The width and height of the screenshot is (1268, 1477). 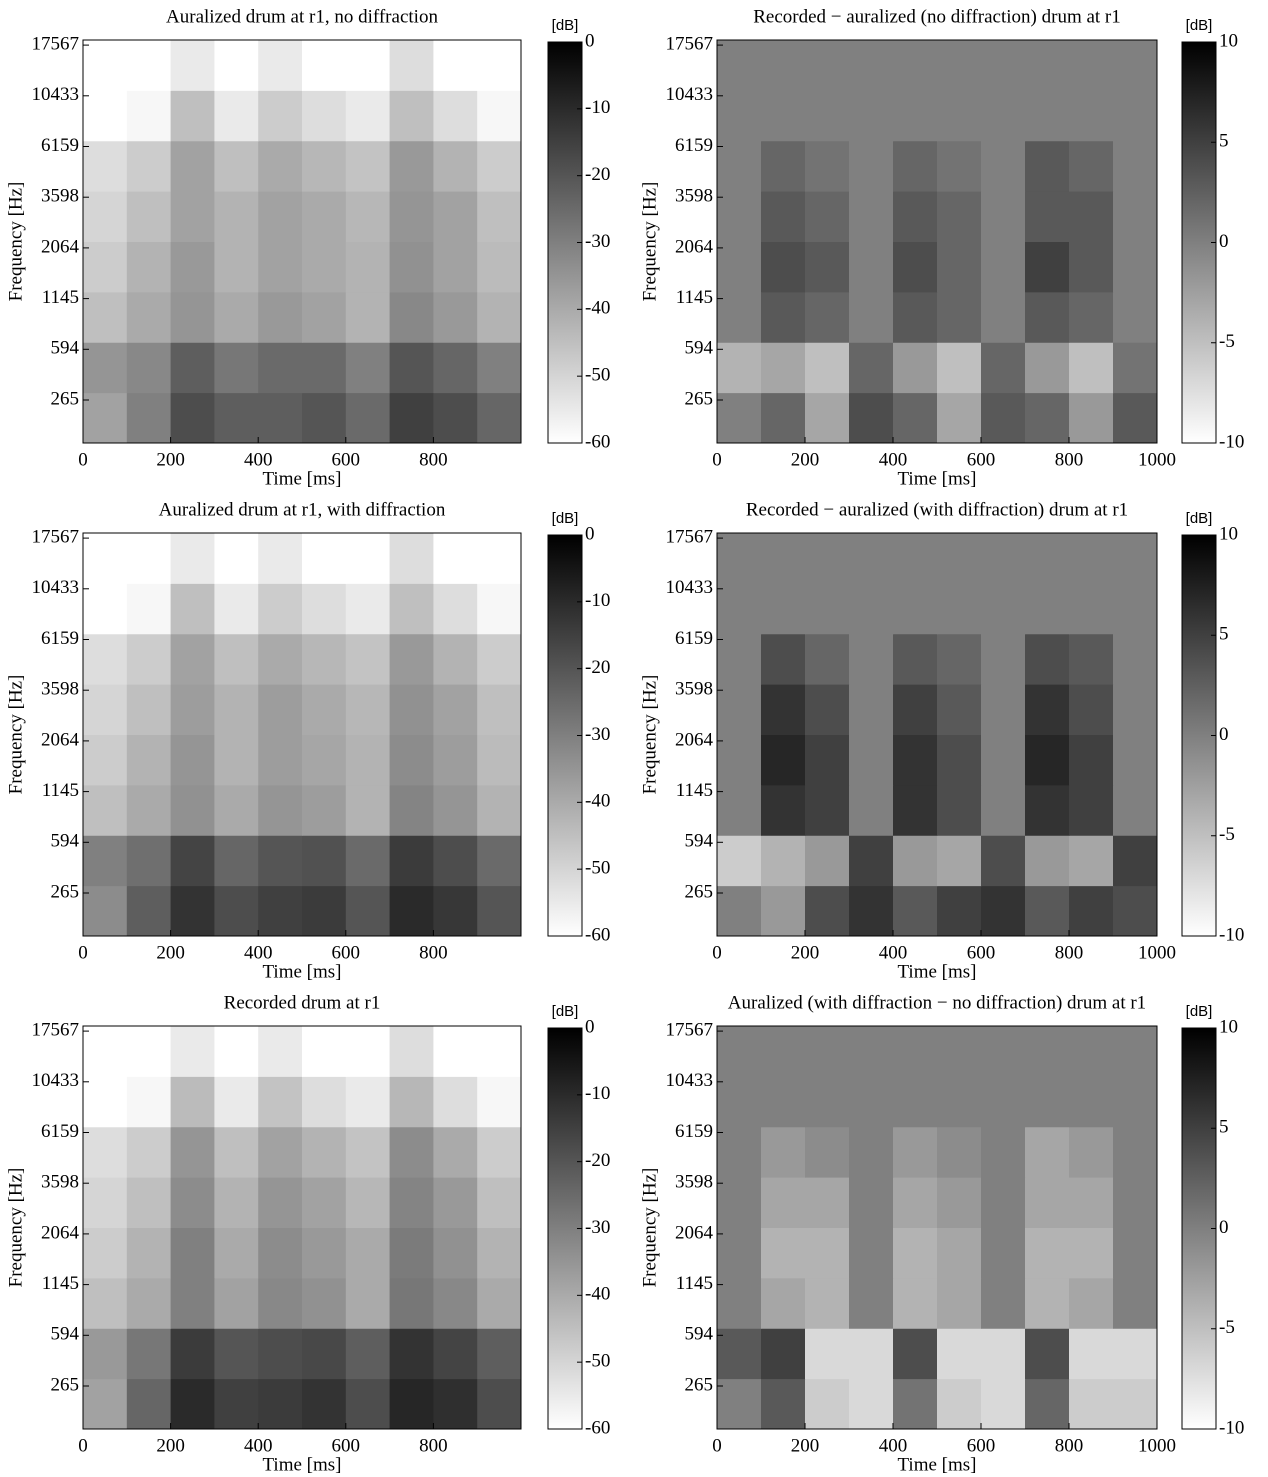 I want to click on colorbar-tick-label: -5, so click(x=1227, y=341).